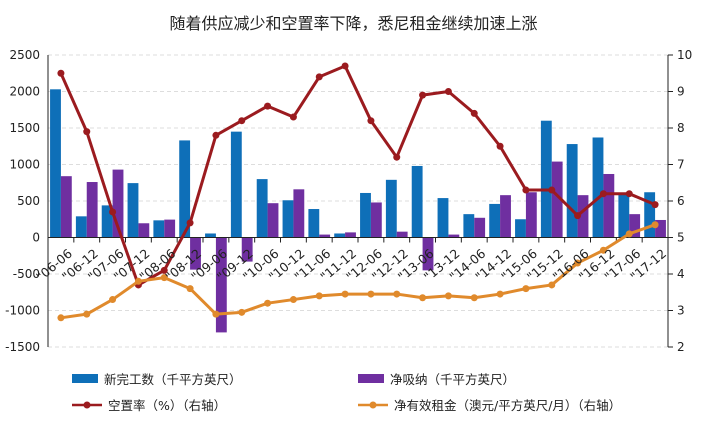 The height and width of the screenshot is (421, 707). What do you see at coordinates (353, 23) in the screenshot?
I see `chart-title: 随着供应减少和空置率下降，悉尼租金继续加速上涨` at bounding box center [353, 23].